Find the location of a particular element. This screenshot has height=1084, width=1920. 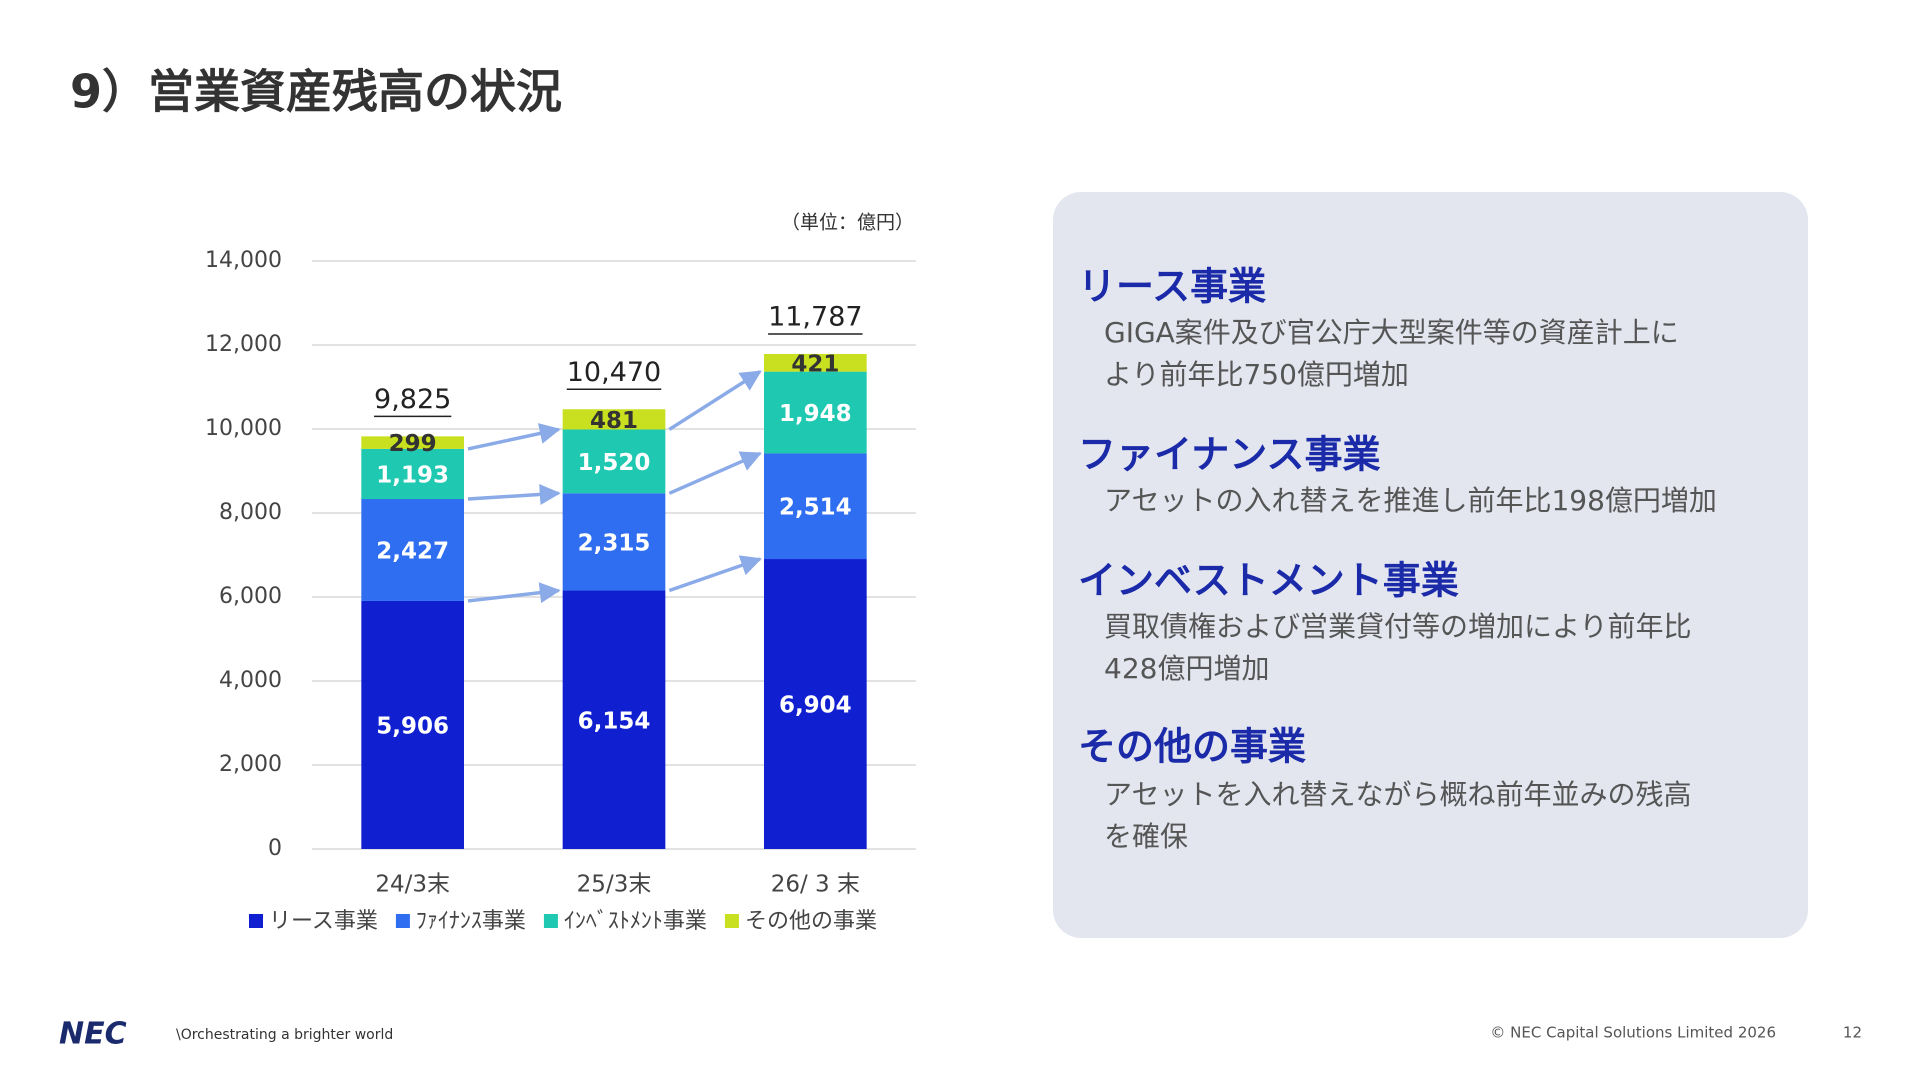

section-text: を確保 is located at coordinates (1146, 836).